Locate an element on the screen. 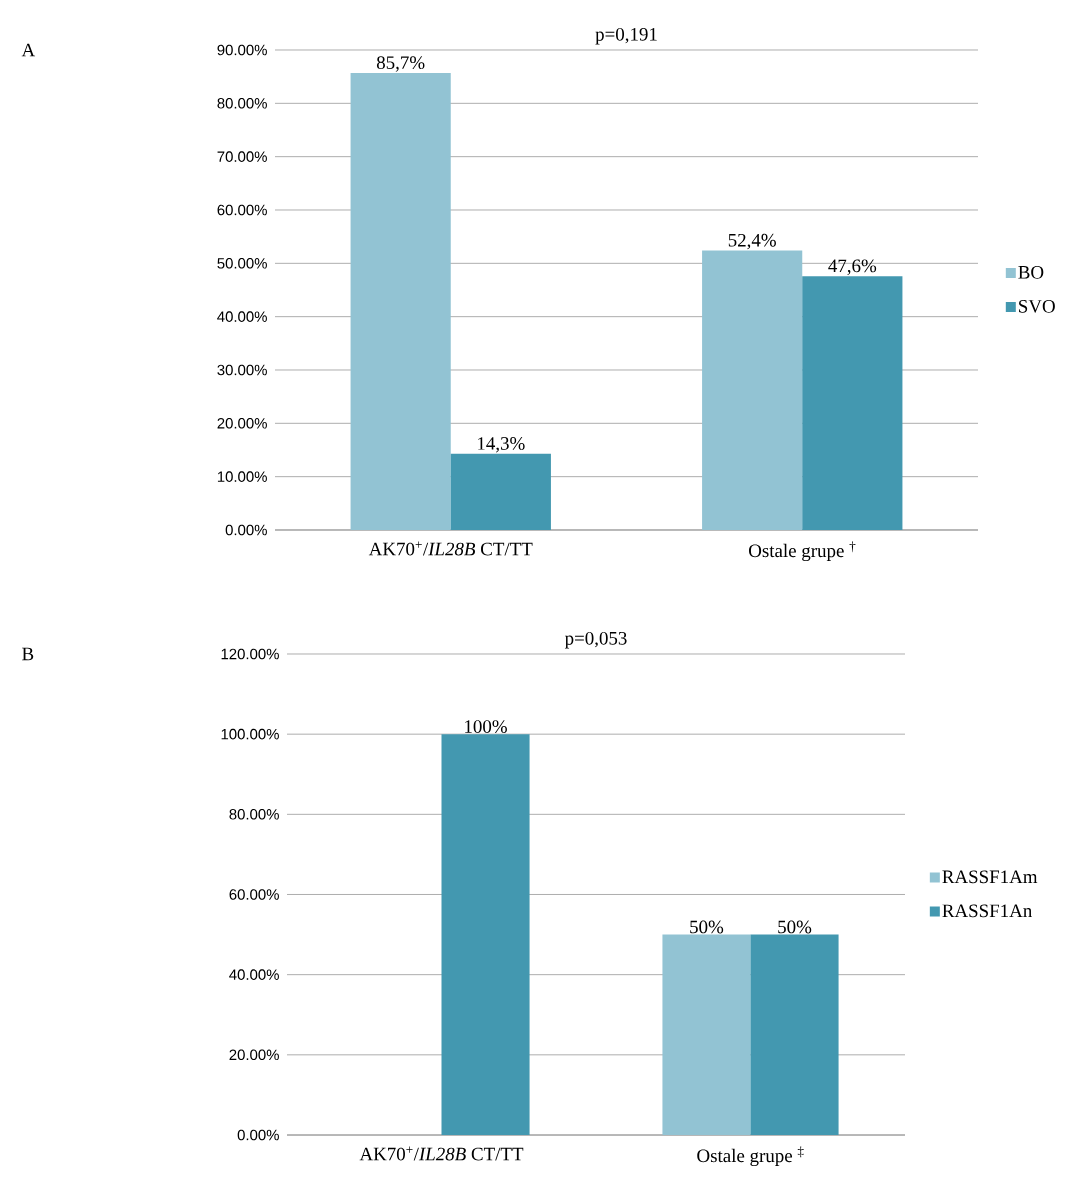  data-label: 85,7% is located at coordinates (400, 64).